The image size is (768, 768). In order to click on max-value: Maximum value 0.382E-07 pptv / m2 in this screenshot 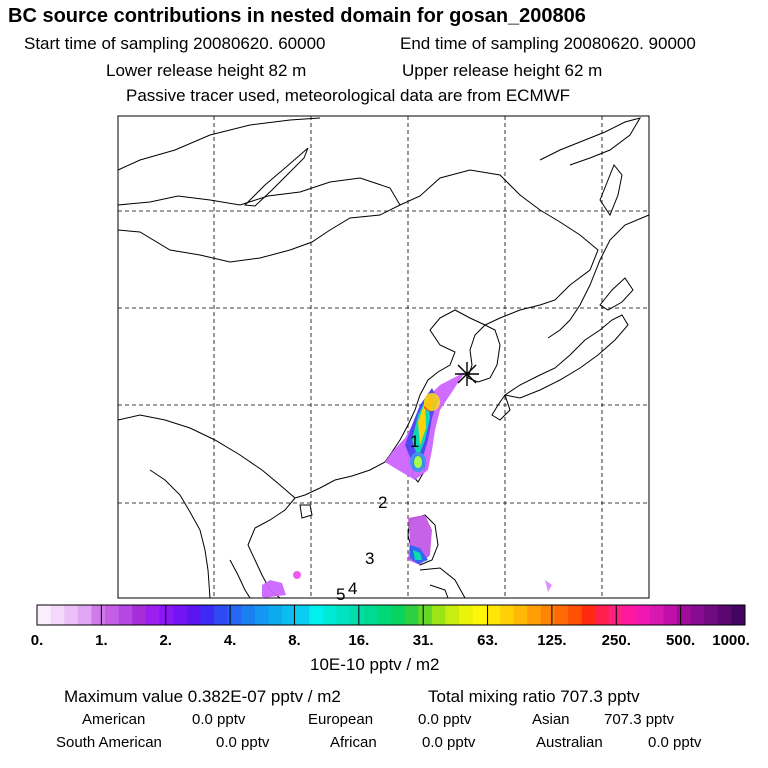, I will do `click(202, 696)`.